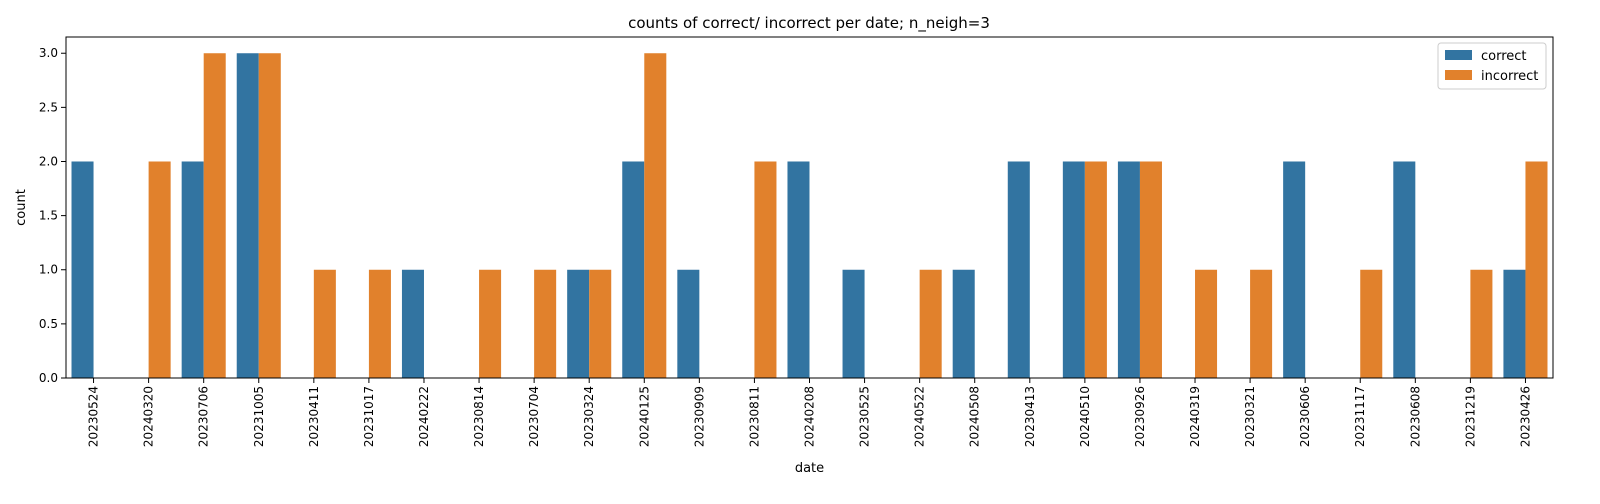 The image size is (1600, 504). I want to click on x-tick-label: 20230413, so click(1030, 416).